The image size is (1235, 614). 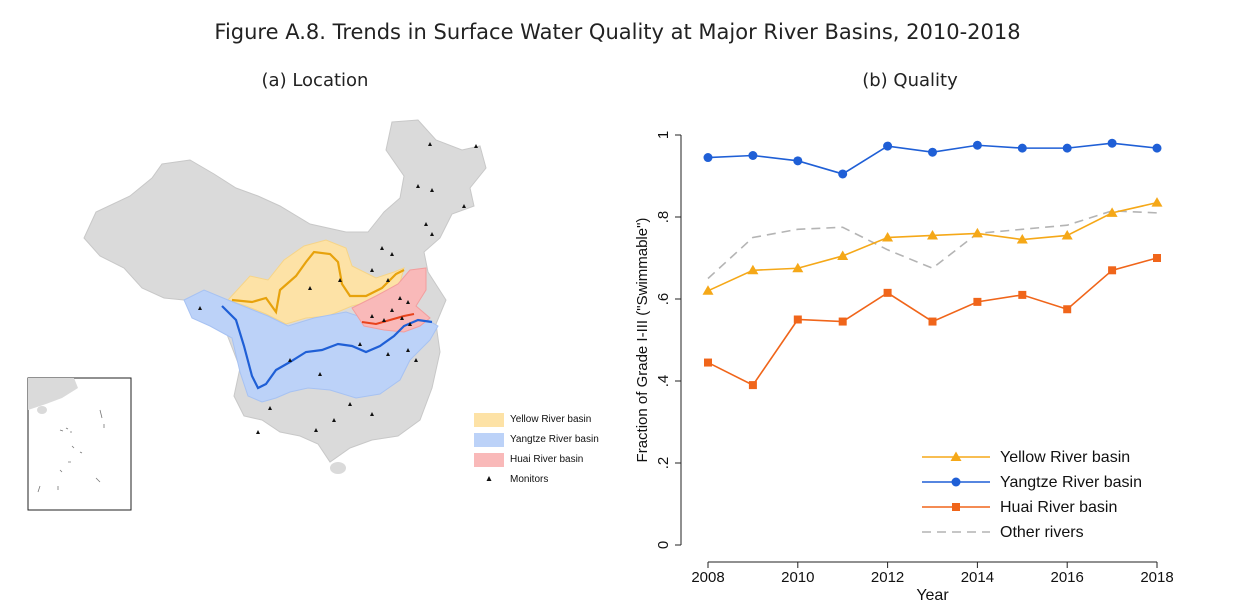 What do you see at coordinates (315, 80) in the screenshot?
I see `map-panel-title: (a) Location` at bounding box center [315, 80].